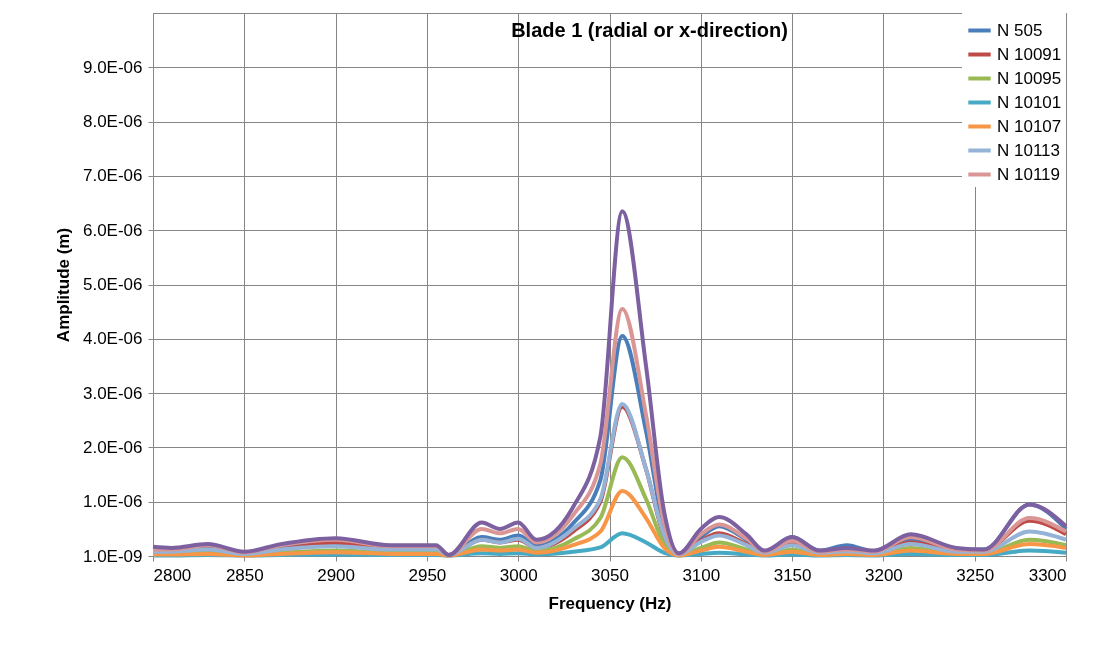 This screenshot has height=646, width=1097. I want to click on x-tick-label: 3000, so click(518, 575).